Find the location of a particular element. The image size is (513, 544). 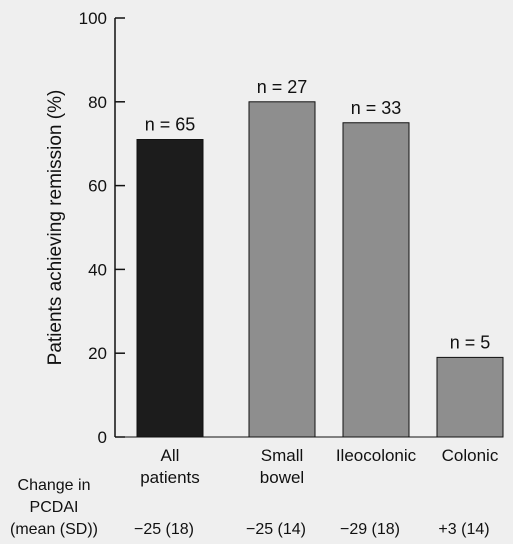

y-tick-label-1: 20 is located at coordinates (97, 353).